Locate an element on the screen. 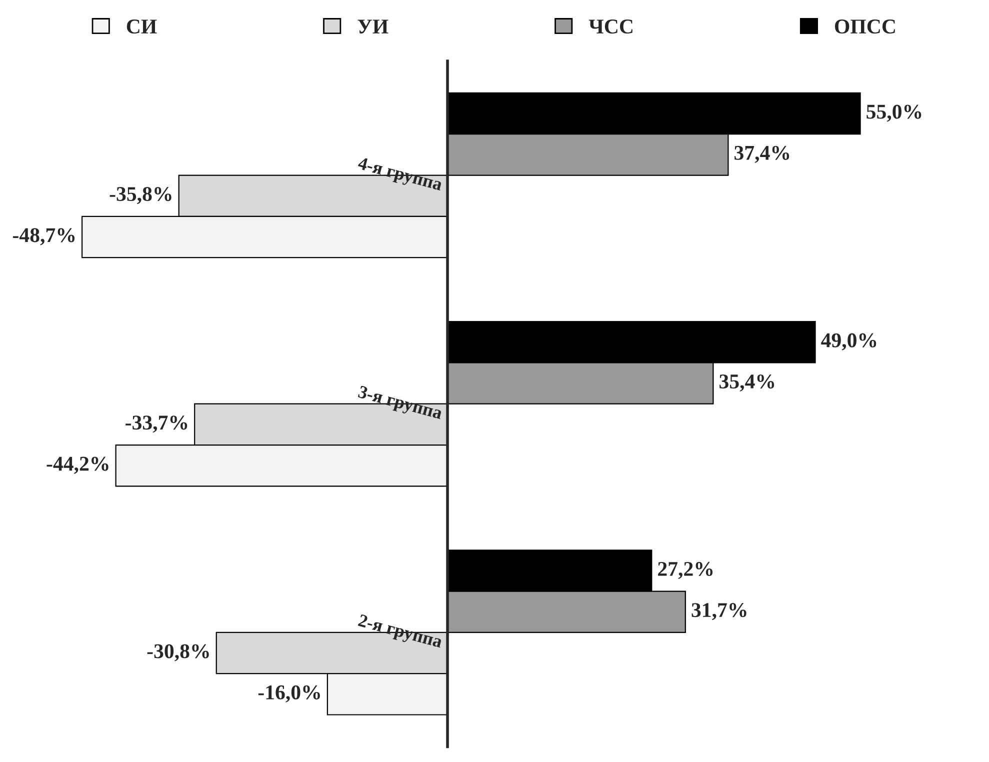  legend-label: УИ is located at coordinates (373, 27).